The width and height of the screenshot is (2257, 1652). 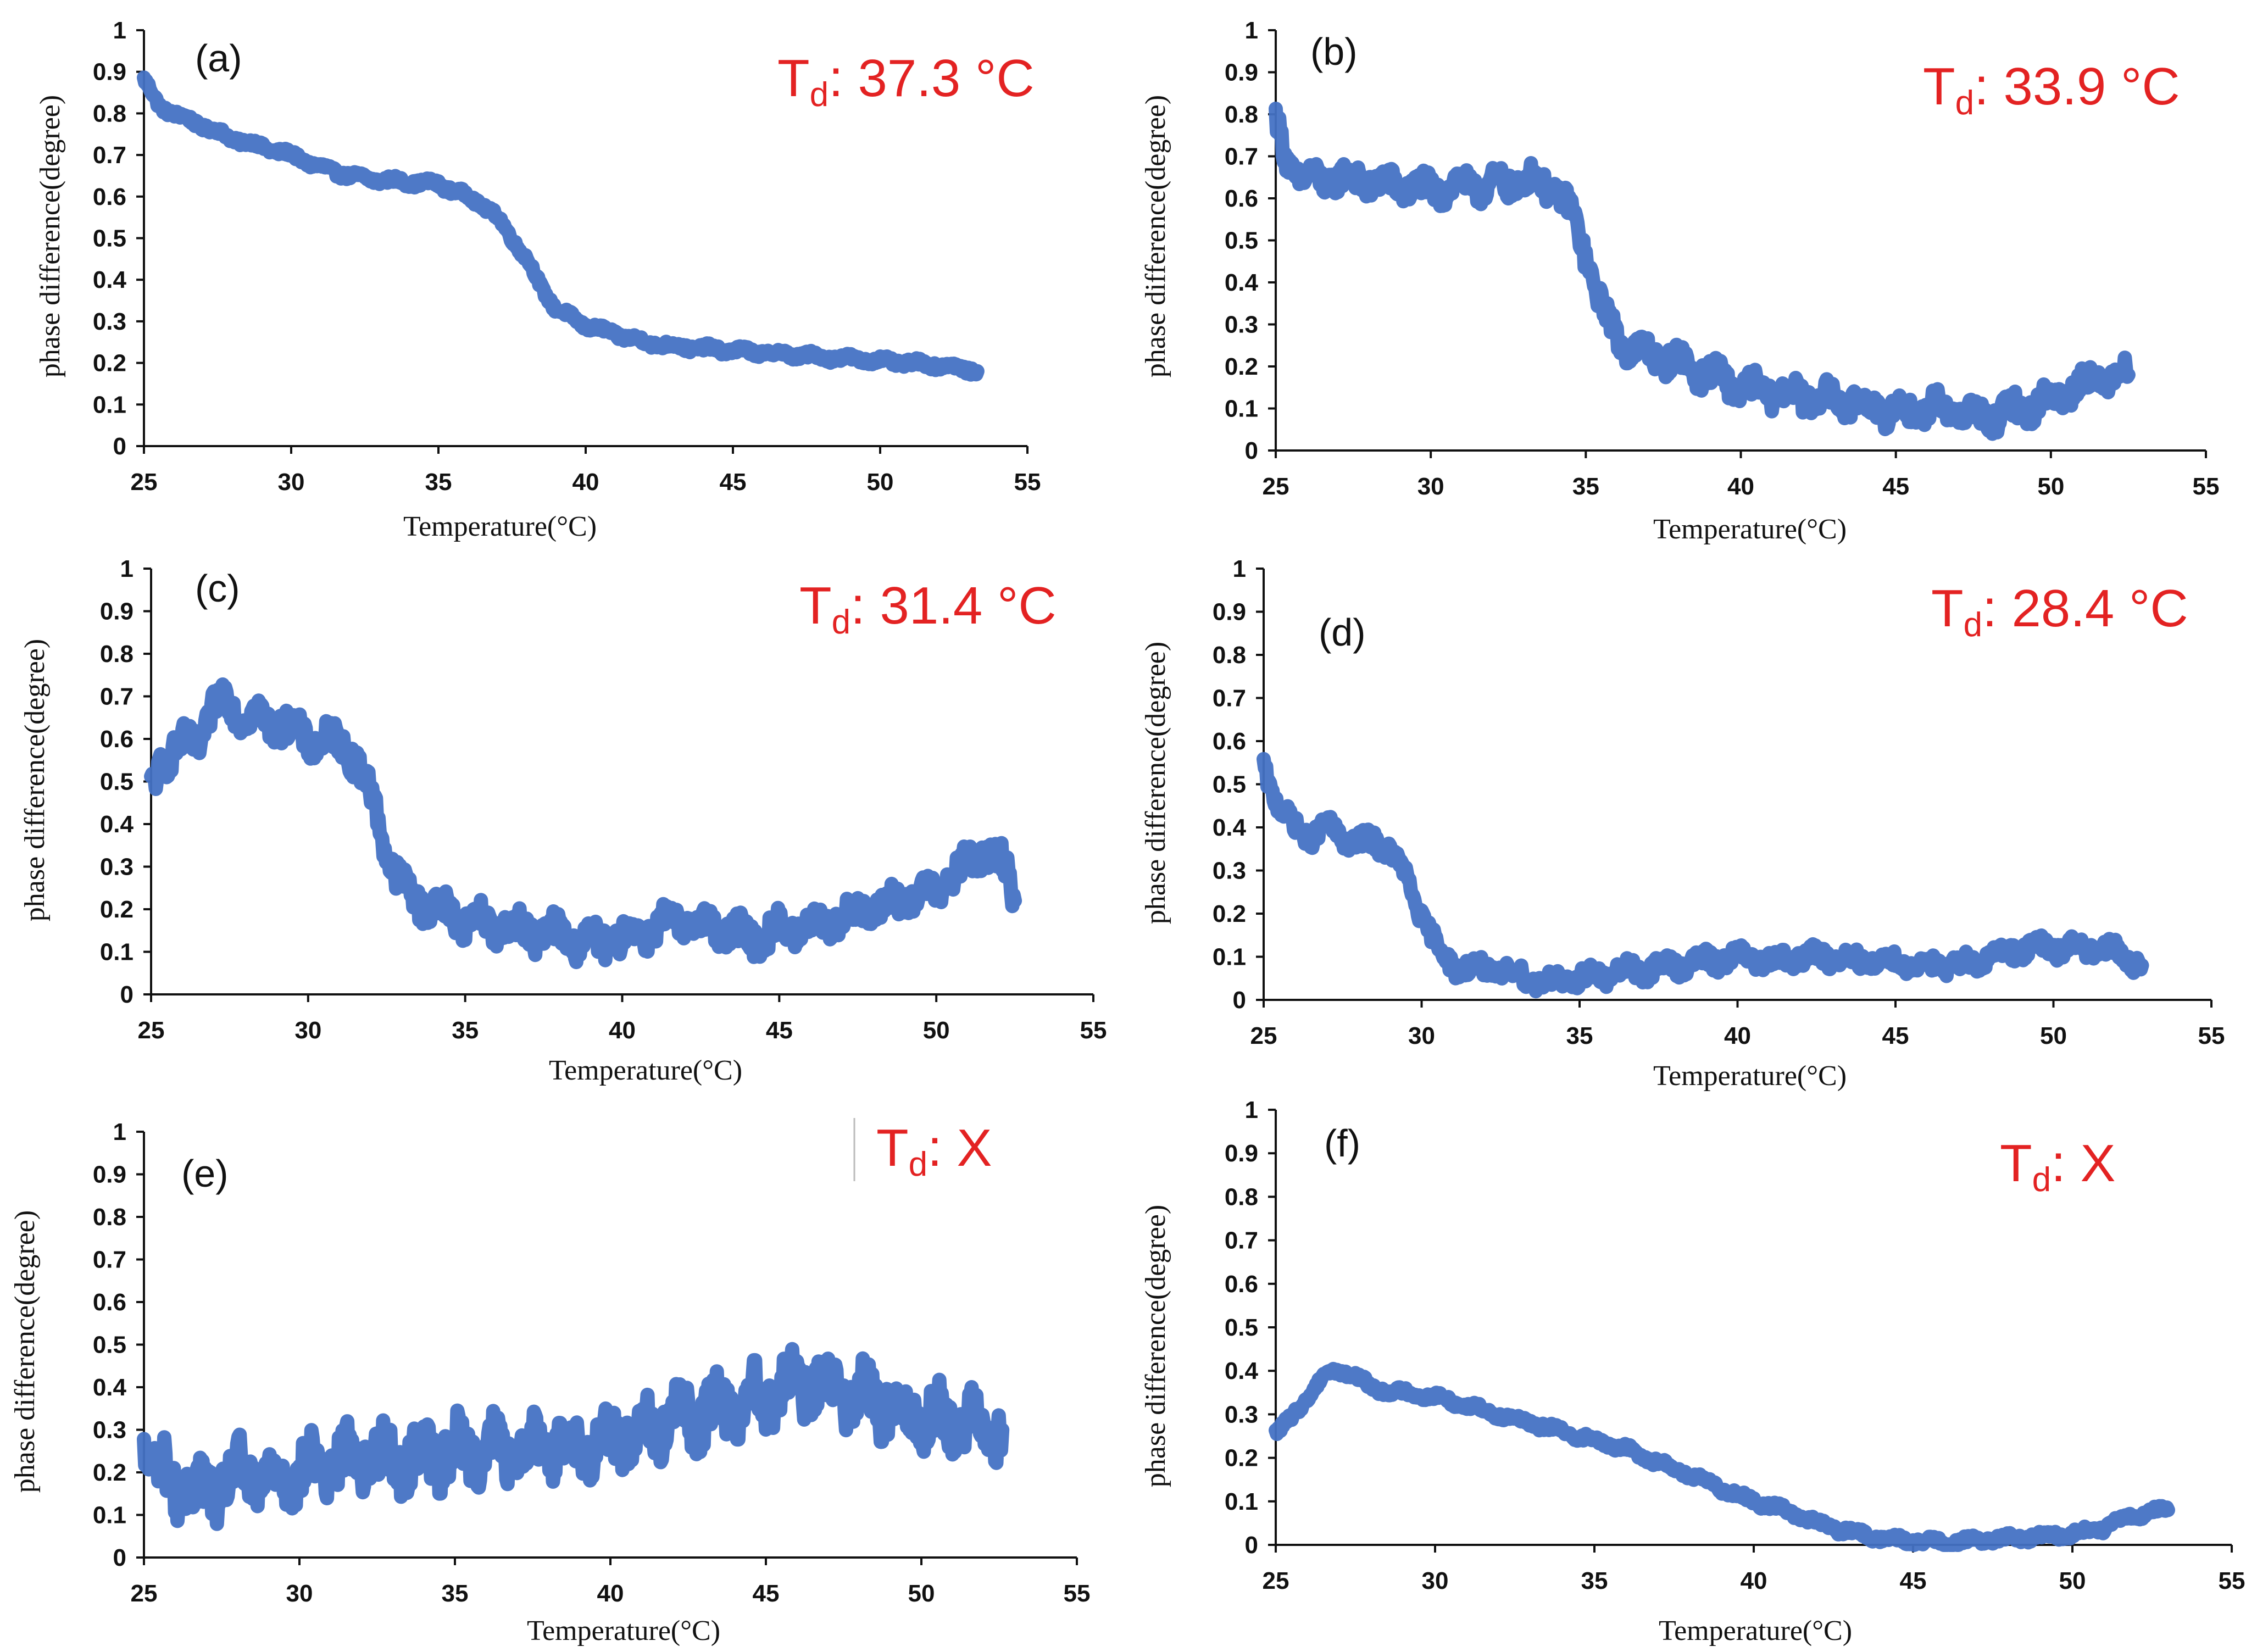 I want to click on panel-f-td-annotation: Td: X, so click(x=2058, y=1167).